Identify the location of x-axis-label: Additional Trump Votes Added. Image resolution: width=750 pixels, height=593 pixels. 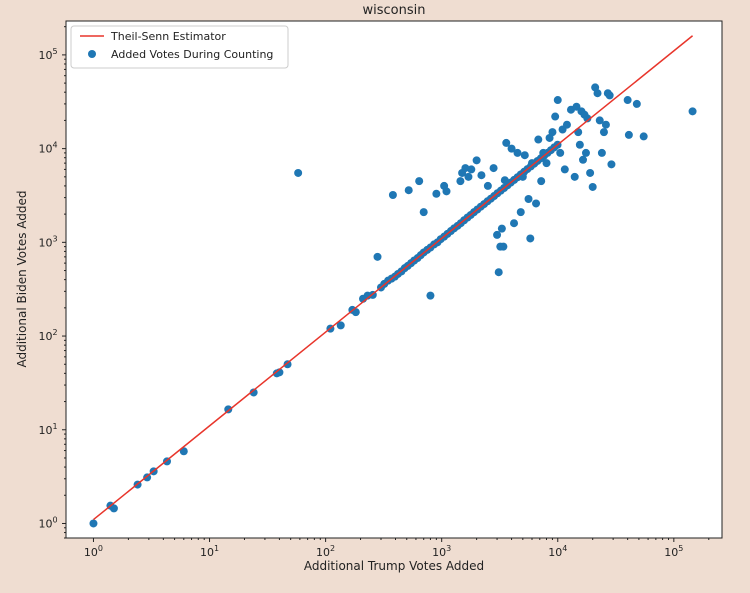
(394, 566).